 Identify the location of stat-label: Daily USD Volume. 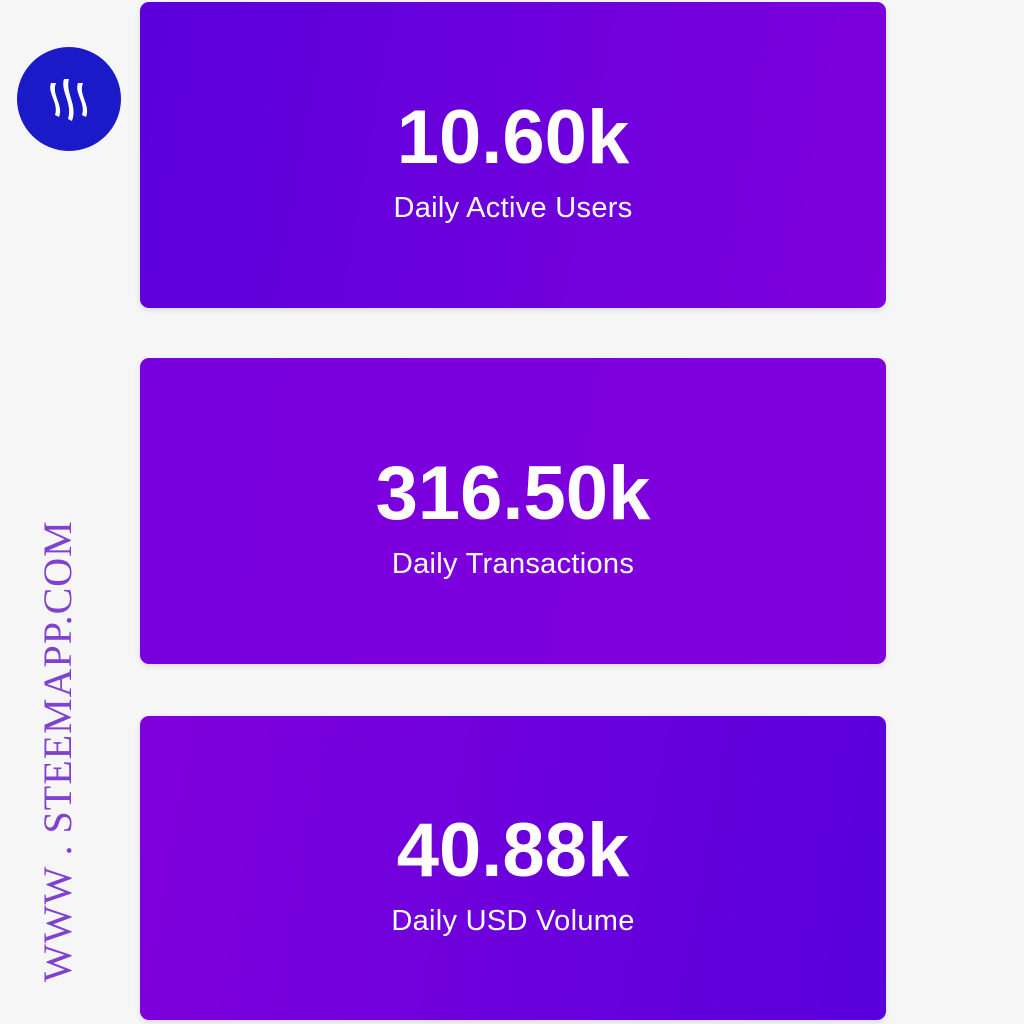
(513, 920).